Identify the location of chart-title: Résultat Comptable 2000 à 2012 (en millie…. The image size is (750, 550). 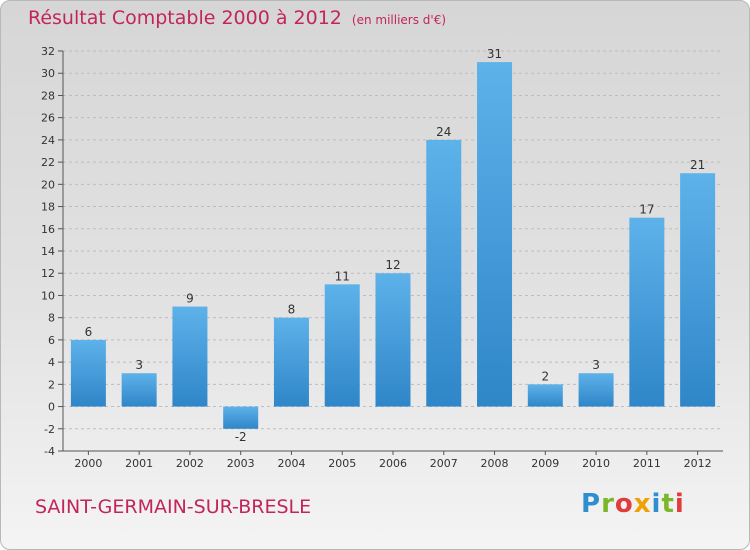
(237, 18).